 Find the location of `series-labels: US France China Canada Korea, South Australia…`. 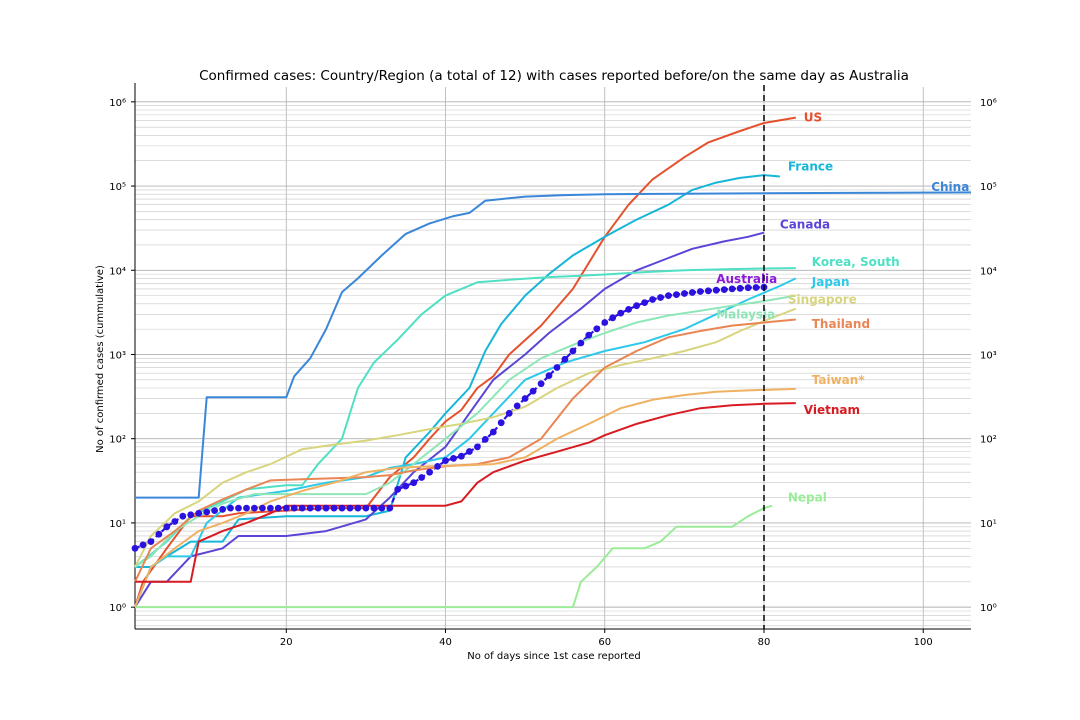

series-labels: US France China Canada Korea, South Australia… is located at coordinates (842, 308).